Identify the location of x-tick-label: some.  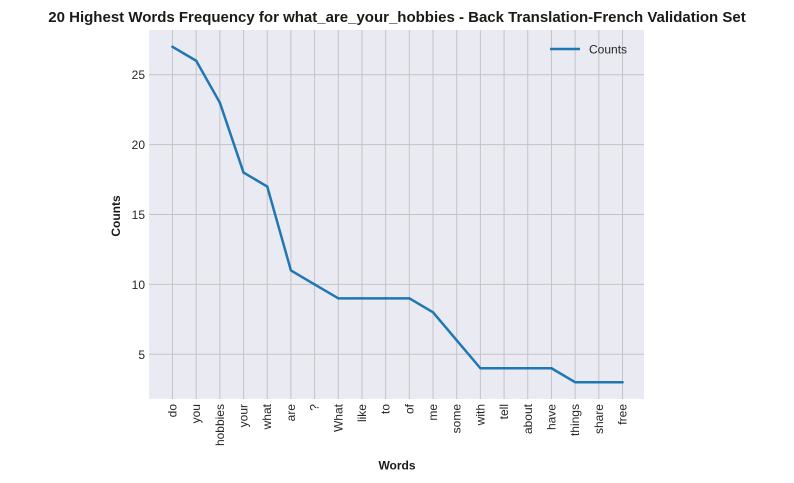
(457, 419).